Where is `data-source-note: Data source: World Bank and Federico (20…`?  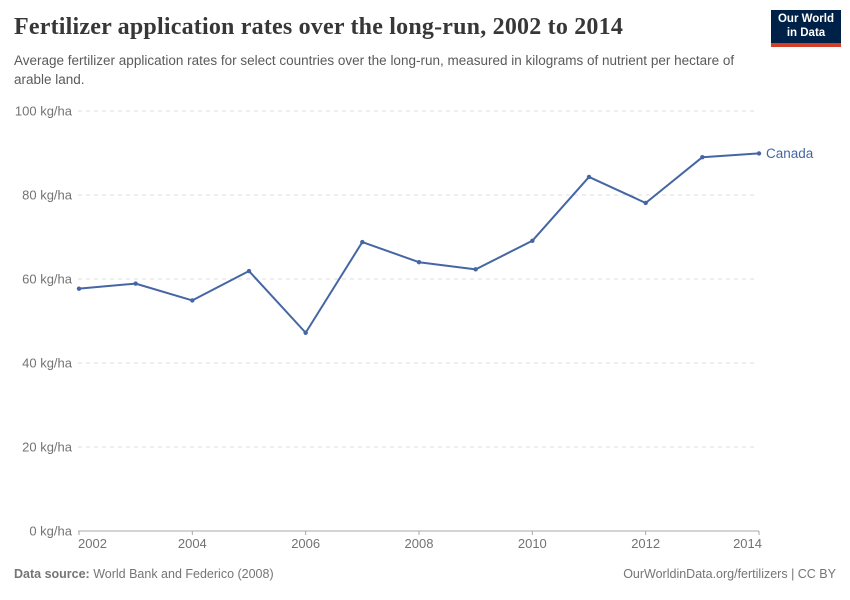
data-source-note: Data source: World Bank and Federico (20… is located at coordinates (144, 574).